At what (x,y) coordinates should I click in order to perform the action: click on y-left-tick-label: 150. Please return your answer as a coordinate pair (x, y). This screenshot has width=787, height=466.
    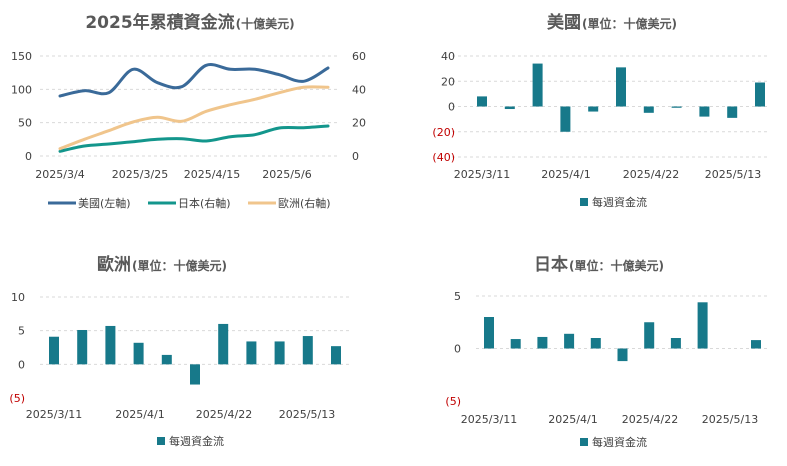
    Looking at the image, I should click on (21, 56).